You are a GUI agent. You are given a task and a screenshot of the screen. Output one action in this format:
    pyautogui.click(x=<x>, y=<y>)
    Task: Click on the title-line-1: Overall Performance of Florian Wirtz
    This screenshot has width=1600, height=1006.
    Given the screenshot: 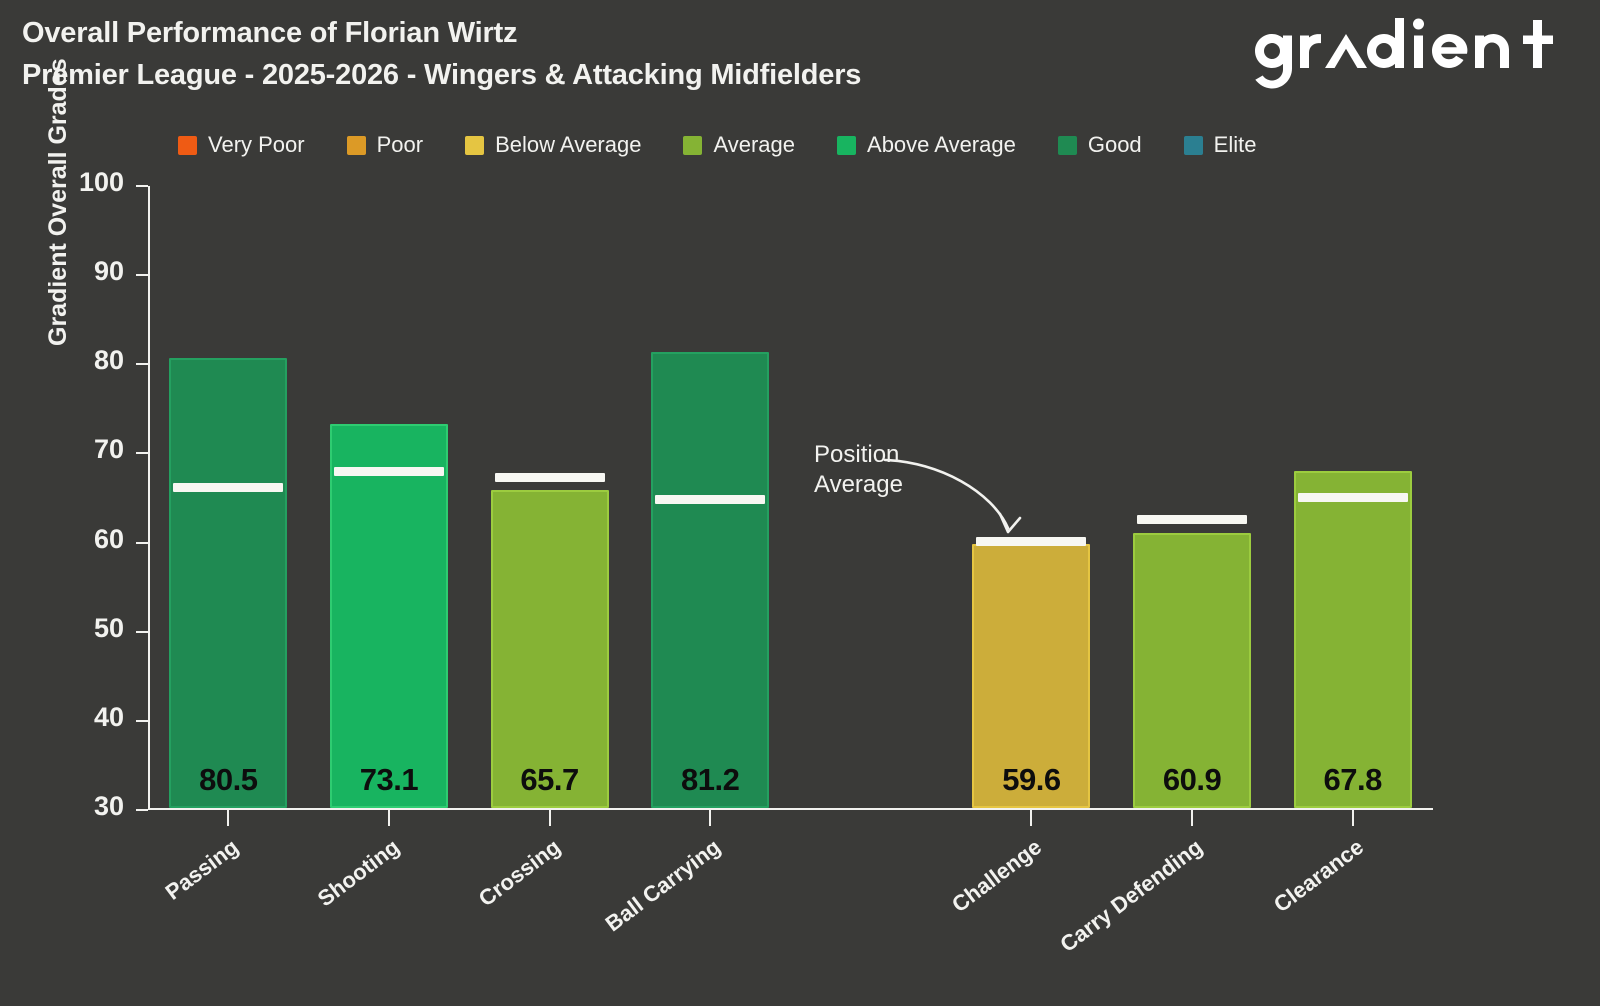 What is the action you would take?
    pyautogui.click(x=270, y=33)
    